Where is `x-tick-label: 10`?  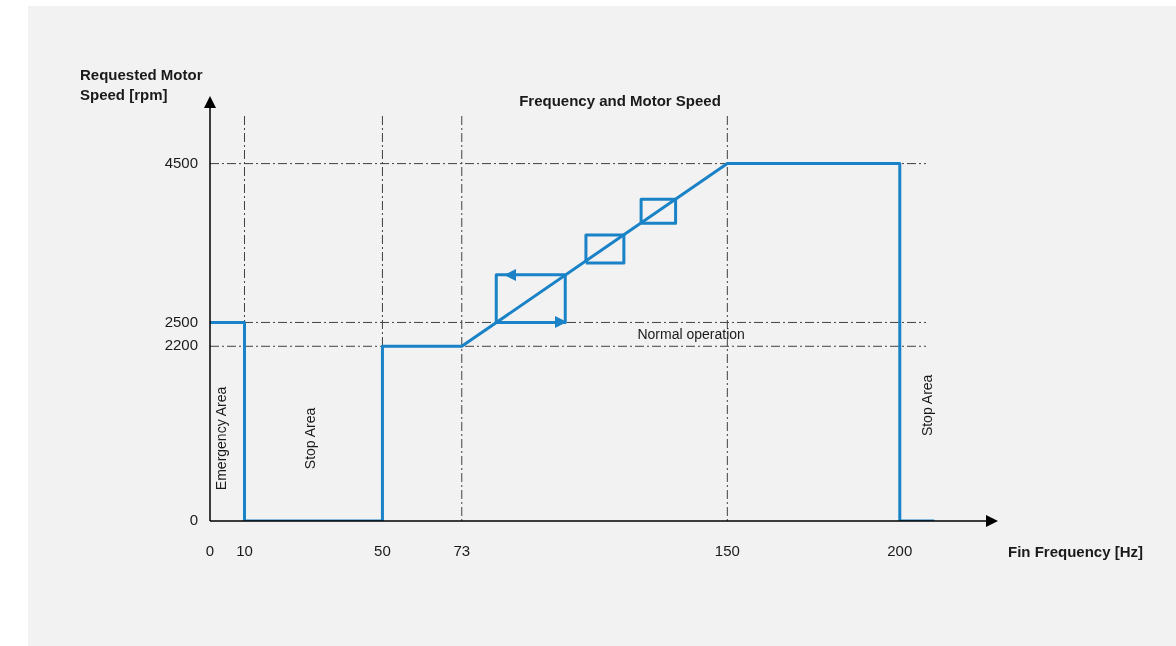
x-tick-label: 10 is located at coordinates (244, 551).